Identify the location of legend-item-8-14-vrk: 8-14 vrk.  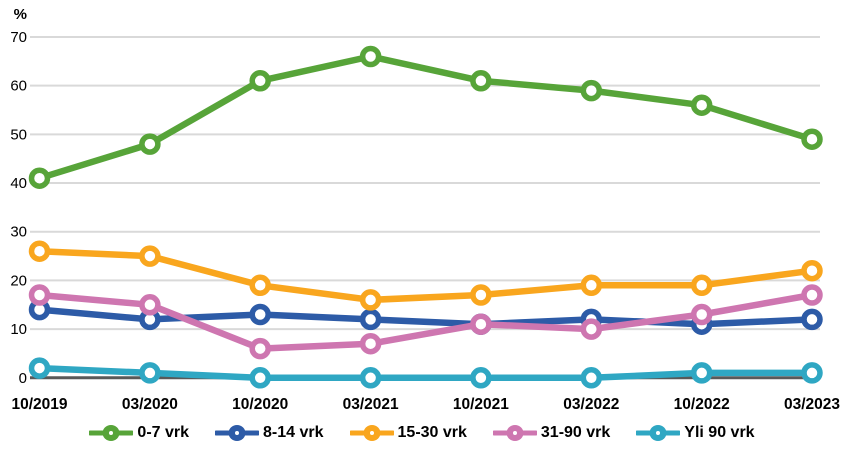
(269, 433).